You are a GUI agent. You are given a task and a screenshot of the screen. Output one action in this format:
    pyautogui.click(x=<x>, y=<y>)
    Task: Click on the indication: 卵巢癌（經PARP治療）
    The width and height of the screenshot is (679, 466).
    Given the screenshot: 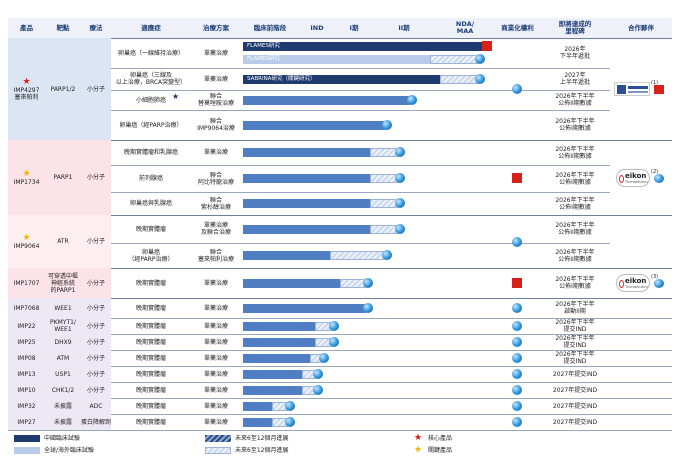 What is the action you would take?
    pyautogui.click(x=151, y=255)
    